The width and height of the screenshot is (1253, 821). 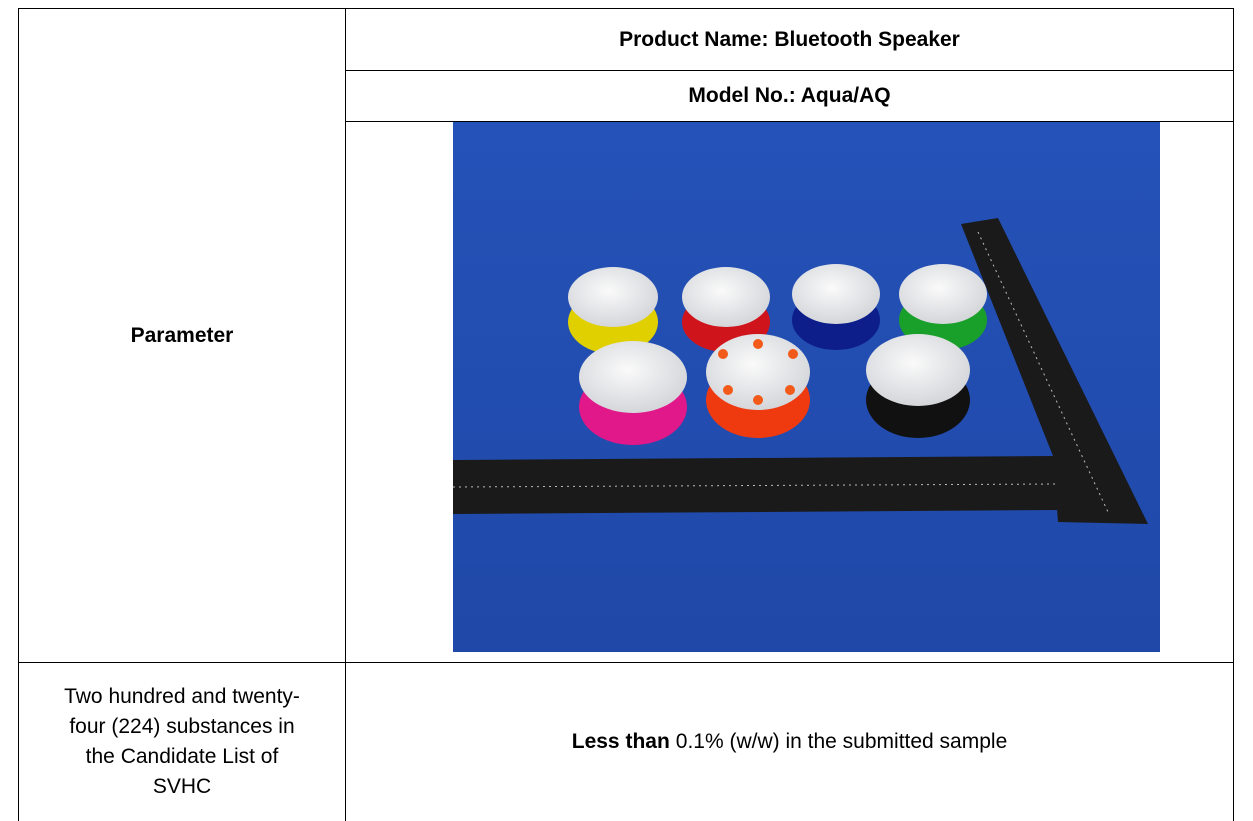 I want to click on model-no: Model No.: Aqua/AQ, so click(x=789, y=95).